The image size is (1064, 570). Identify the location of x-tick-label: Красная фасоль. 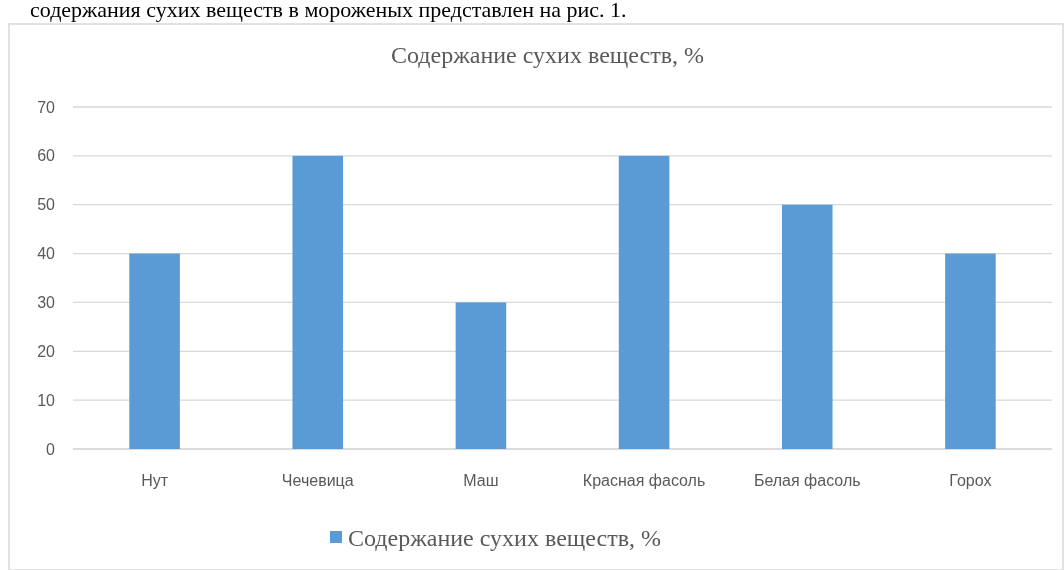
(644, 480).